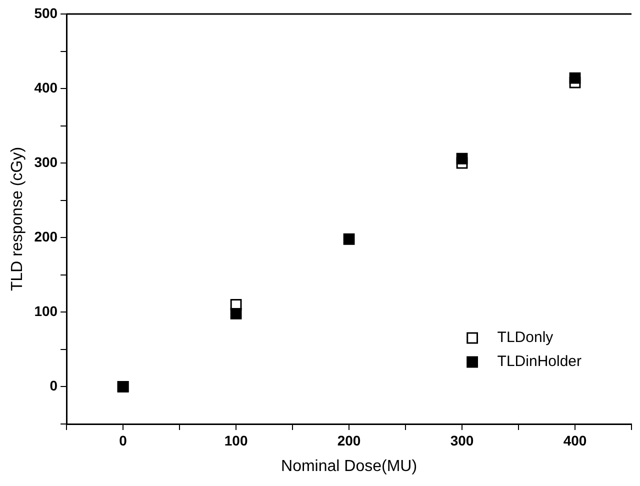 This screenshot has width=640, height=486. What do you see at coordinates (123, 440) in the screenshot?
I see `x-tick-label: 0` at bounding box center [123, 440].